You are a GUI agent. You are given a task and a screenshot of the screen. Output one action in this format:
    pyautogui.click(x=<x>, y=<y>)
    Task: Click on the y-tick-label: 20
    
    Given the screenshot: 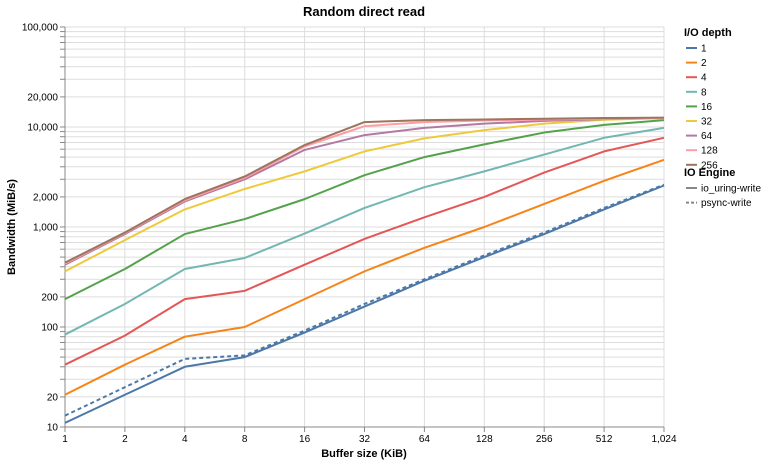 What is the action you would take?
    pyautogui.click(x=53, y=397)
    